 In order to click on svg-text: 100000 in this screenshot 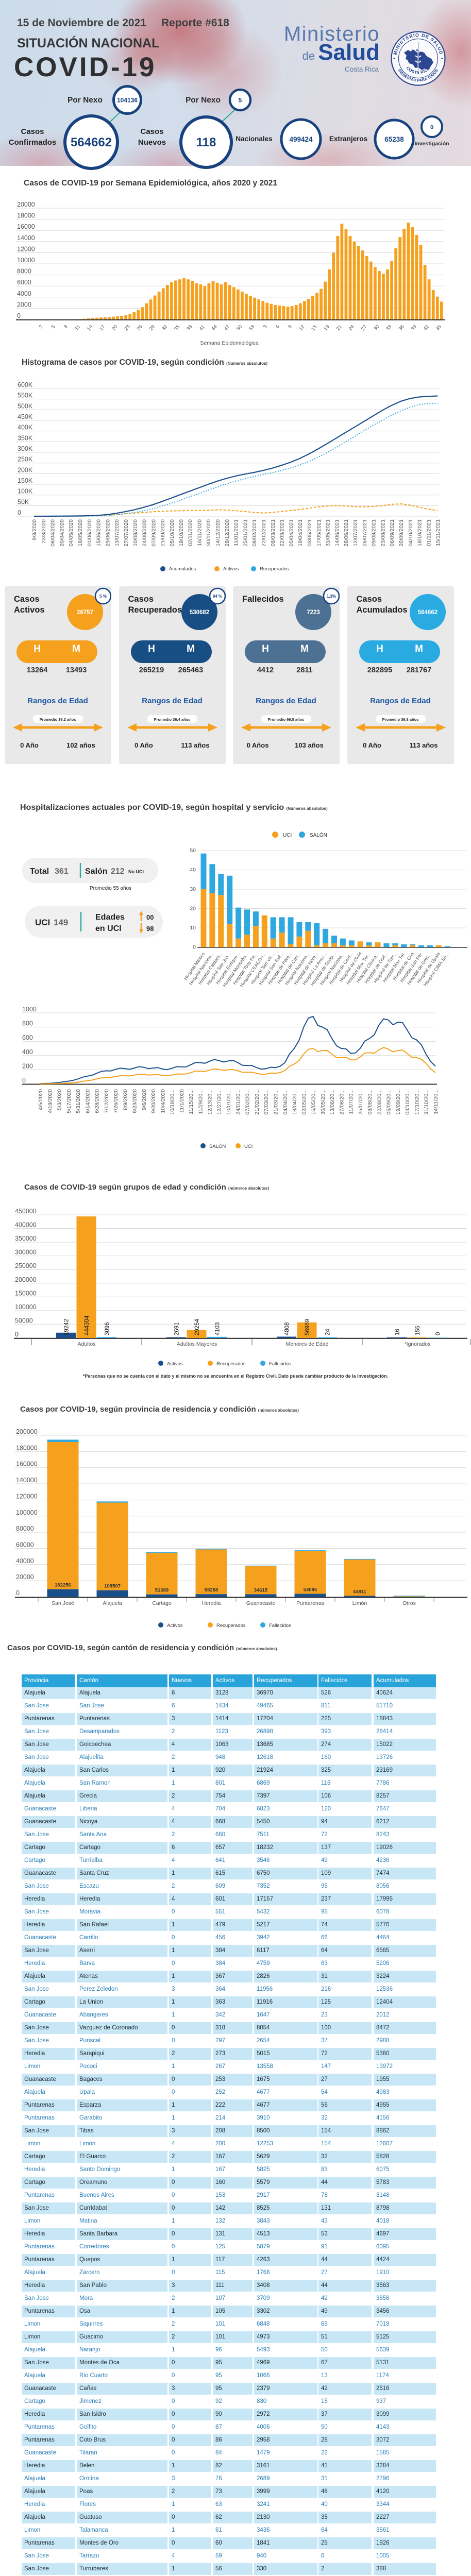, I will do `click(26, 1307)`.